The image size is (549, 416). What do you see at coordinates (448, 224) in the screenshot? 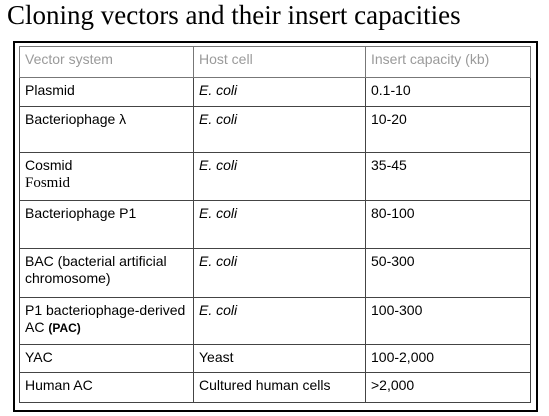
I see `table-cell: 80-100` at bounding box center [448, 224].